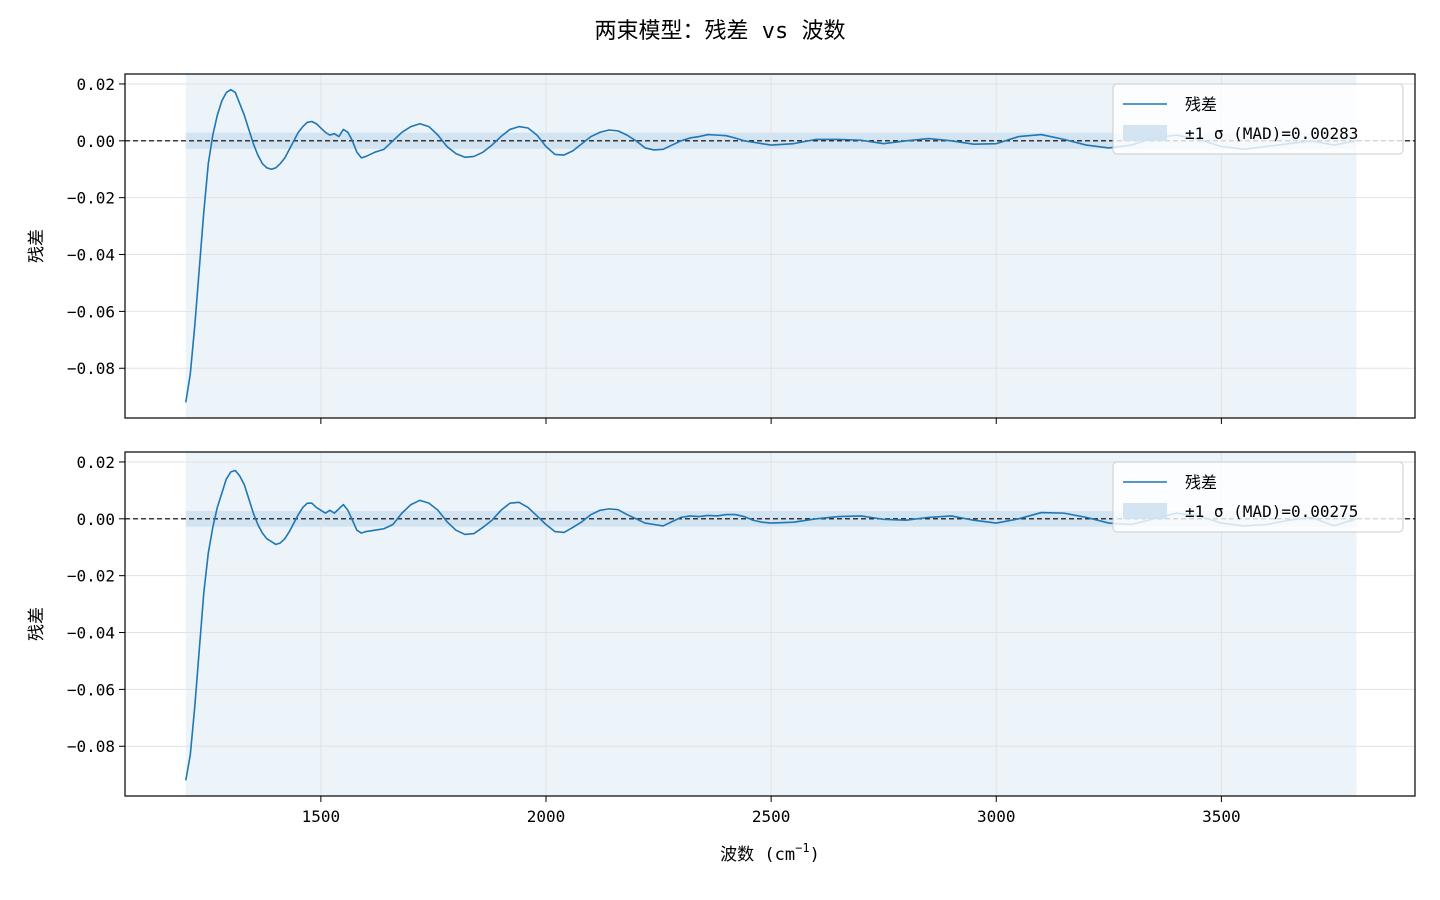  Describe the element at coordinates (996, 816) in the screenshot. I see `x-tick-label: 3000` at that location.